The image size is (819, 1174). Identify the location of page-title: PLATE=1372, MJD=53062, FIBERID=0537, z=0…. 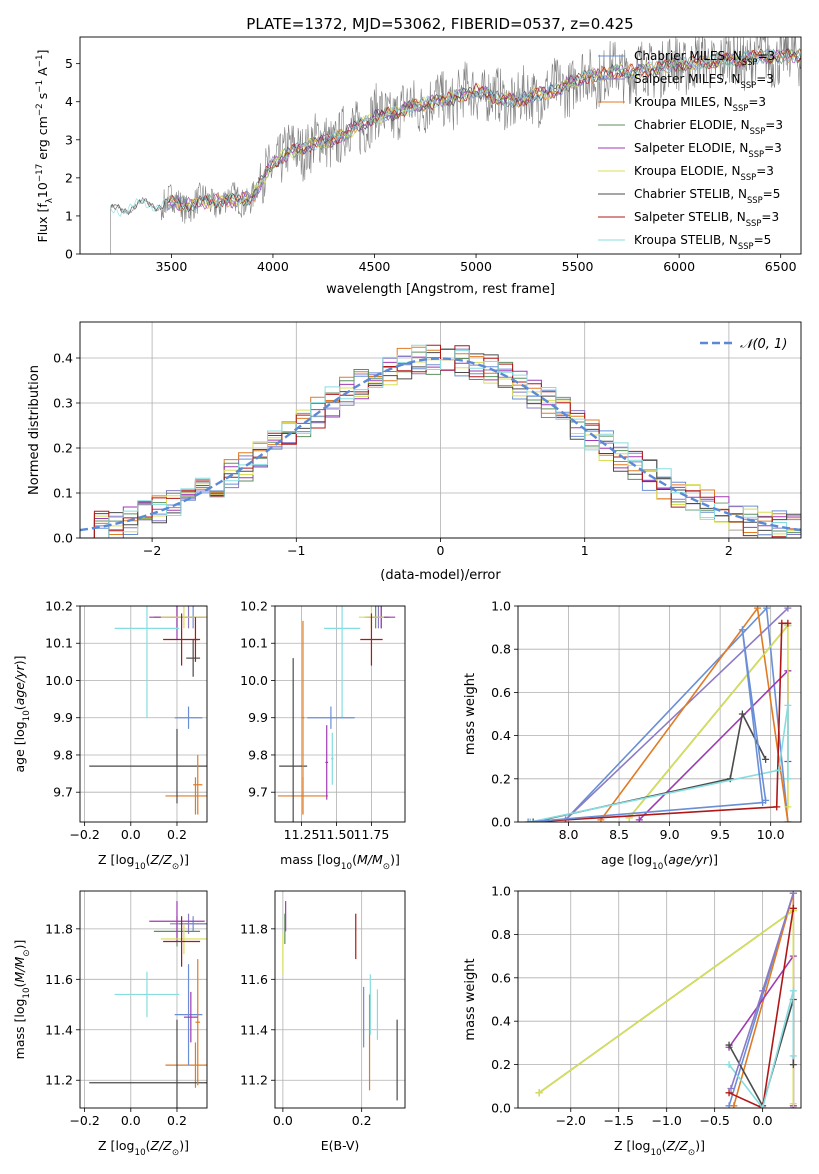
(439, 24).